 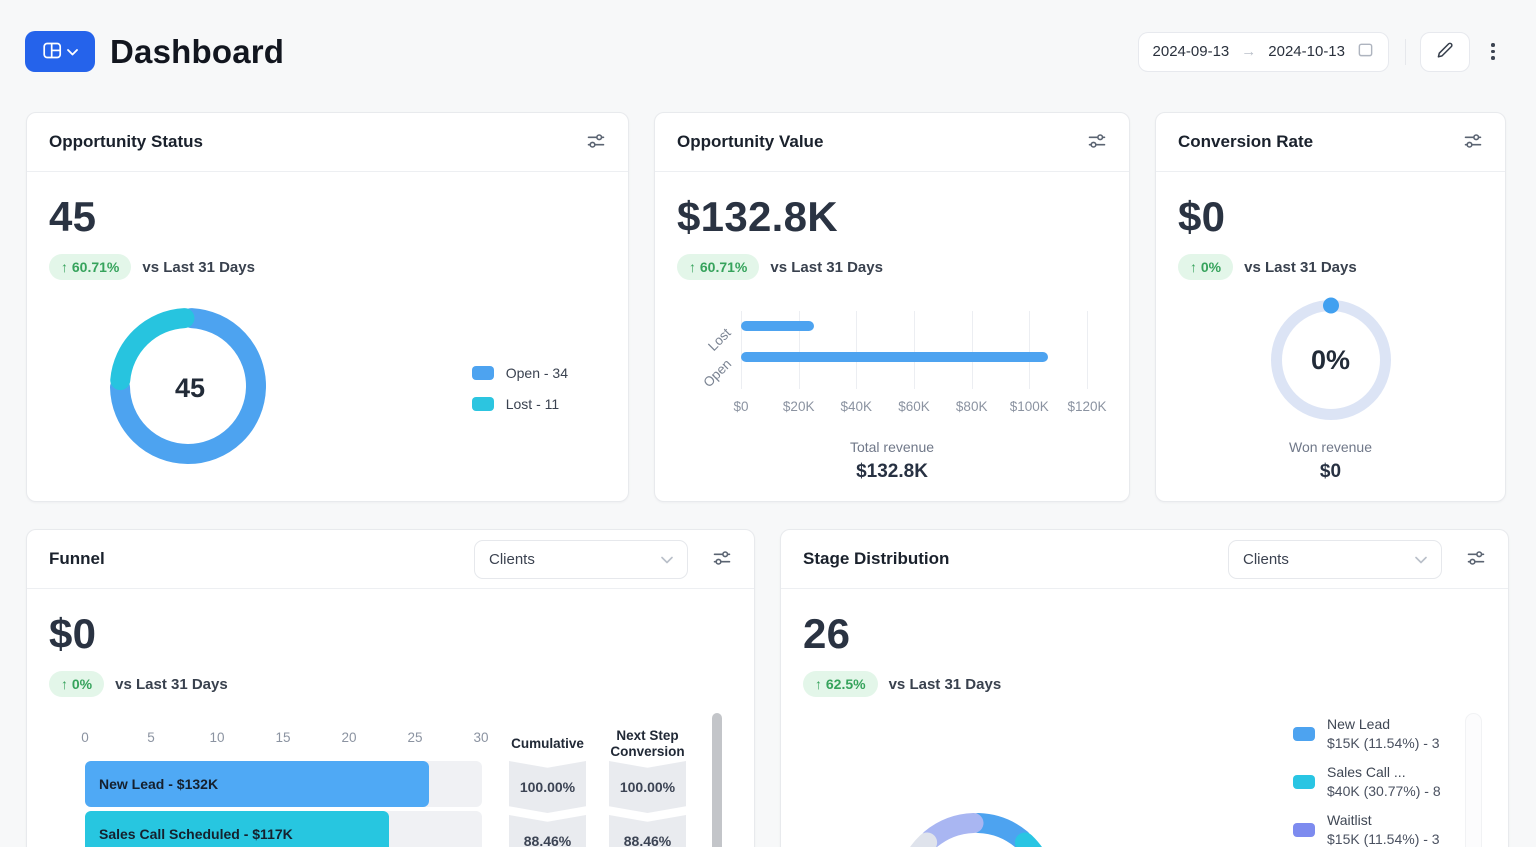 What do you see at coordinates (768, 36) in the screenshot?
I see `page-header: Dashboard 2024-09-13 → 2024-10-13` at bounding box center [768, 36].